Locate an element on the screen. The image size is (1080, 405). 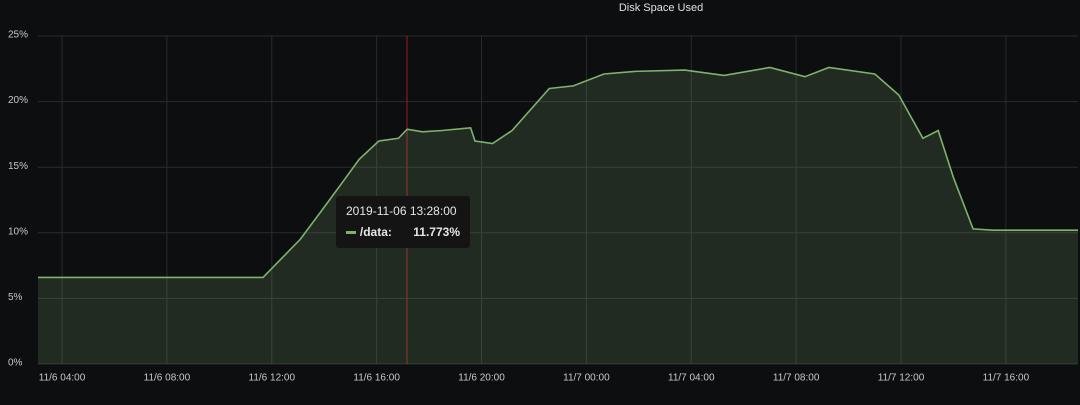
tooltip-time: 2019-11-06 13:28:00 is located at coordinates (401, 211).